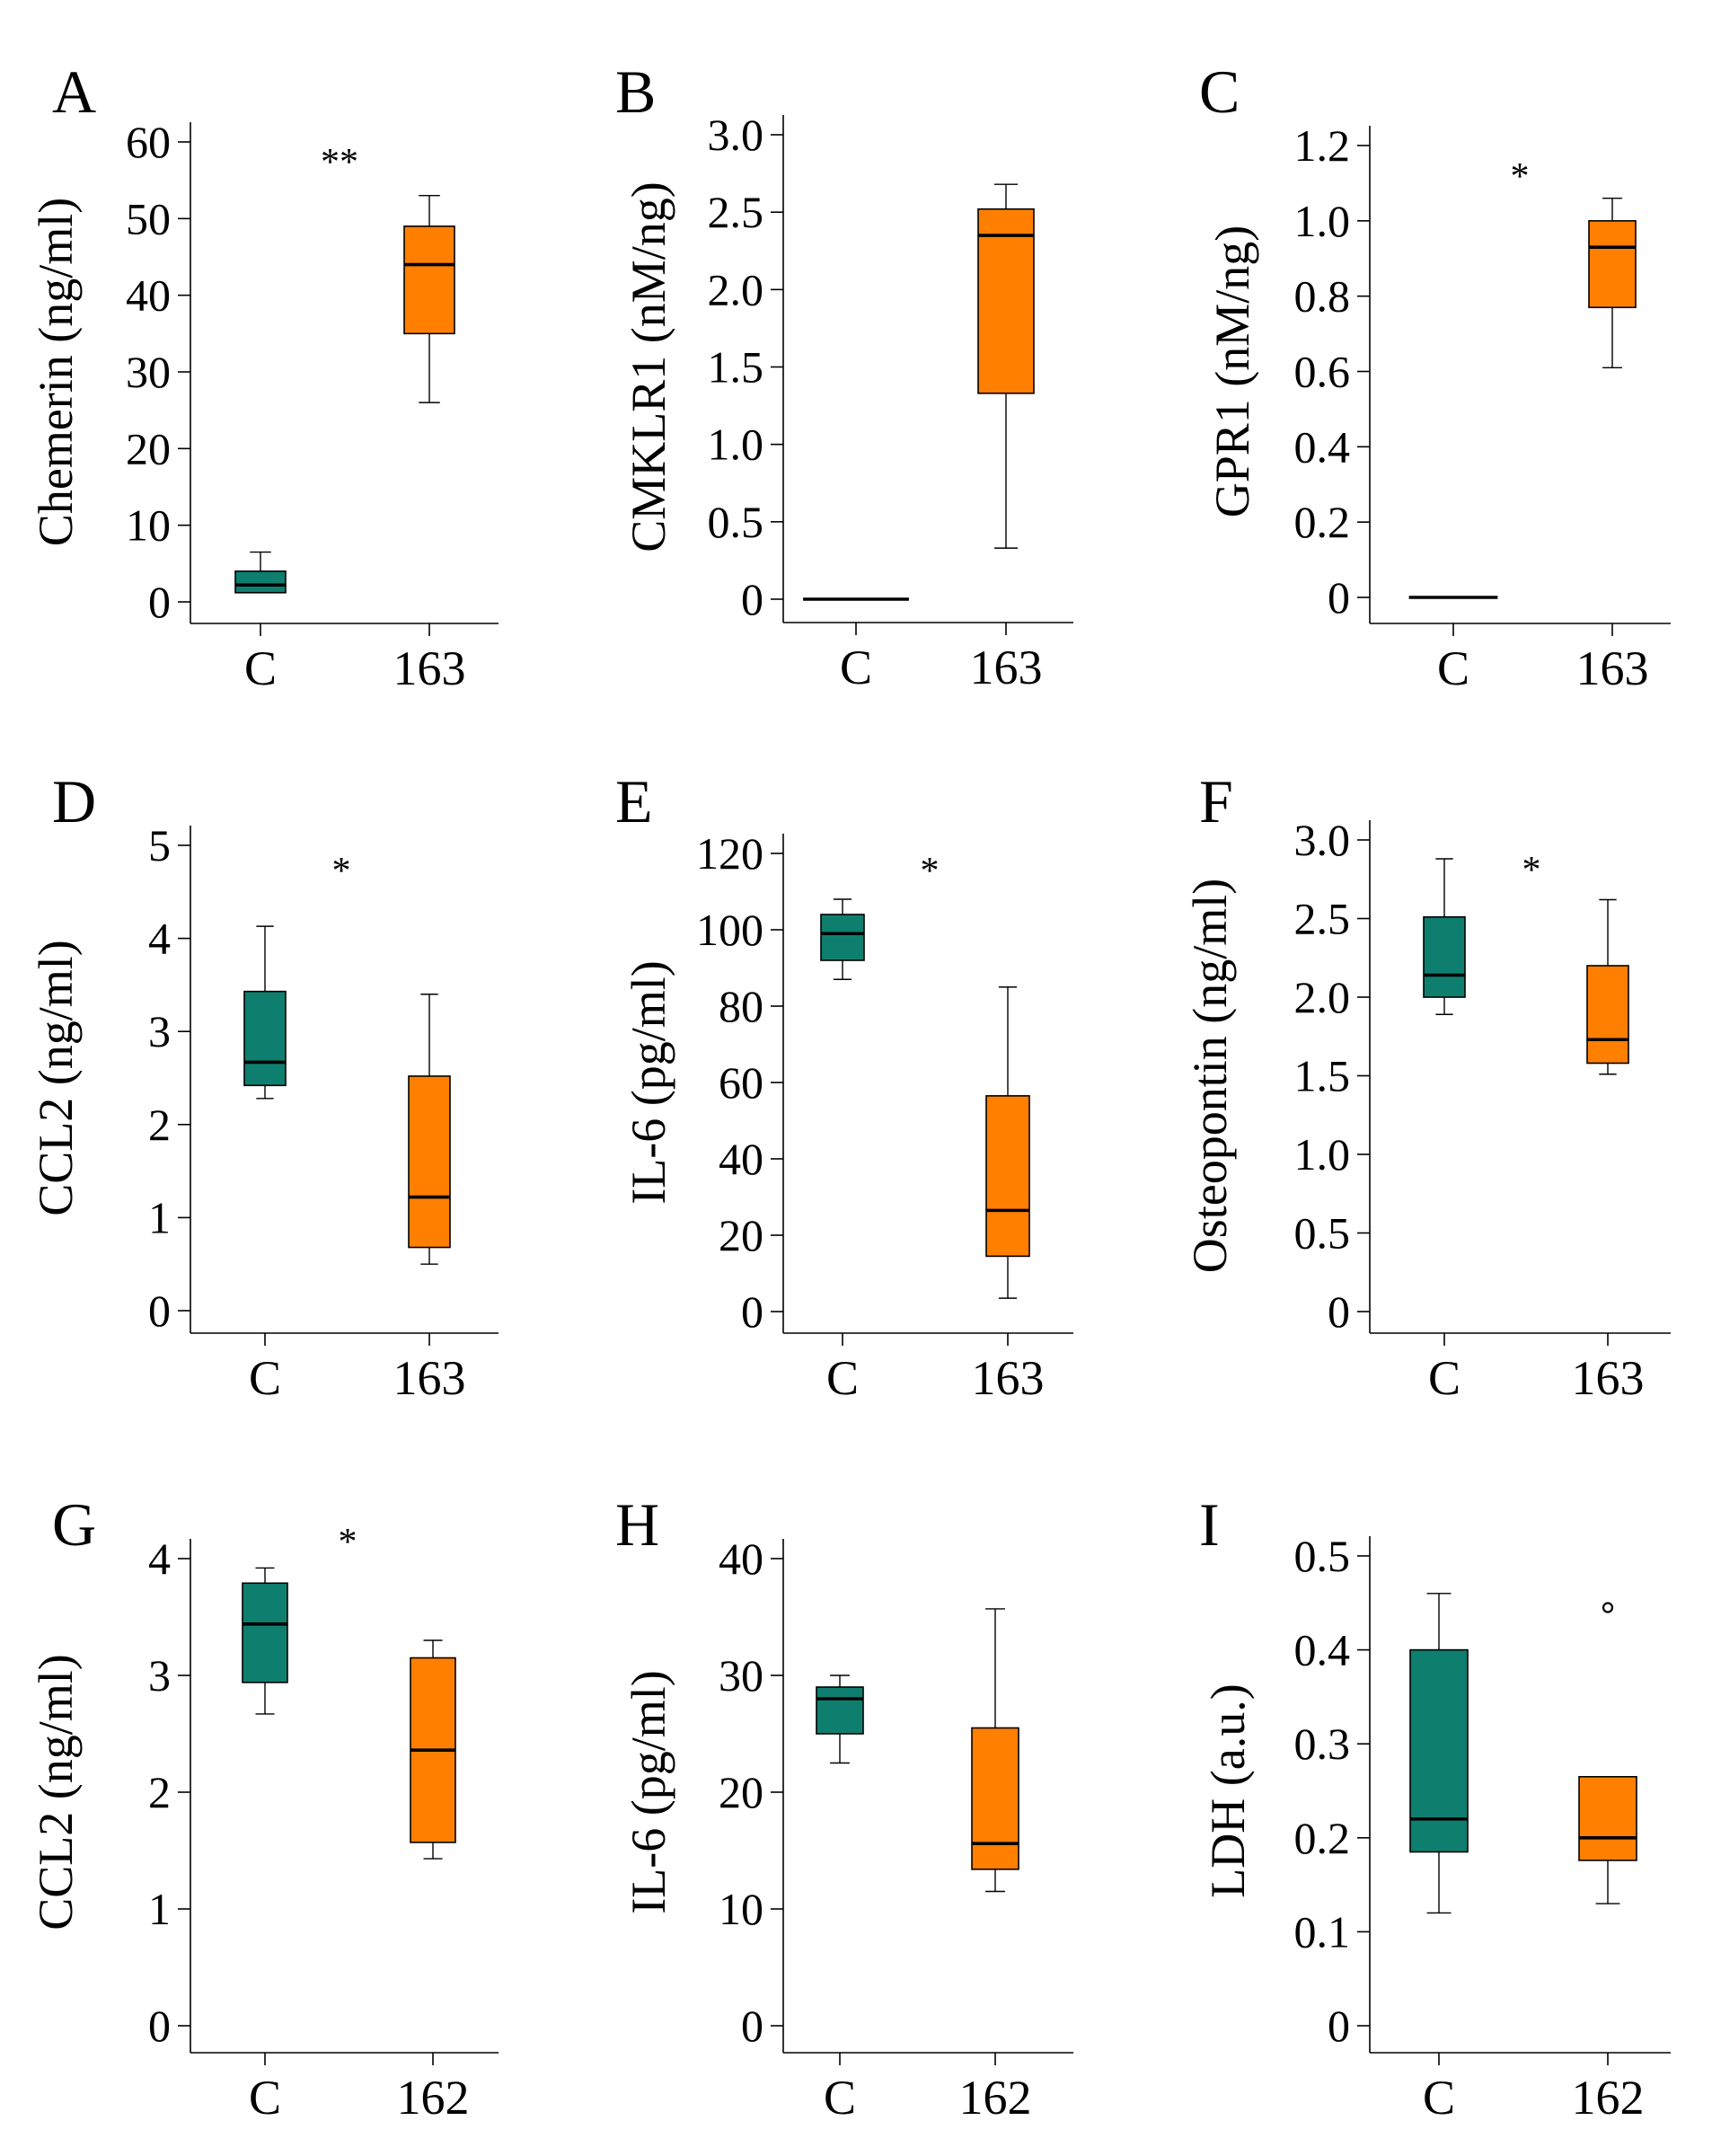 The height and width of the screenshot is (2156, 1712). I want to click on panel-i: I 0 0.1 0.2 0.3 0.4 0.5 C 162 LDH (a.u.), so click(1435, 1807).